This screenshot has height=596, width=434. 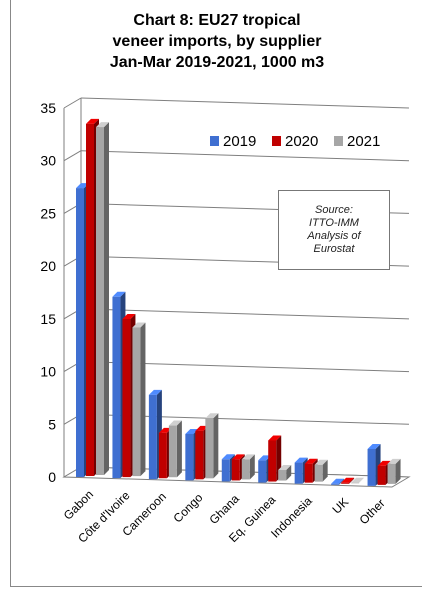 I want to click on y-tick-label: 20, so click(x=48, y=266).